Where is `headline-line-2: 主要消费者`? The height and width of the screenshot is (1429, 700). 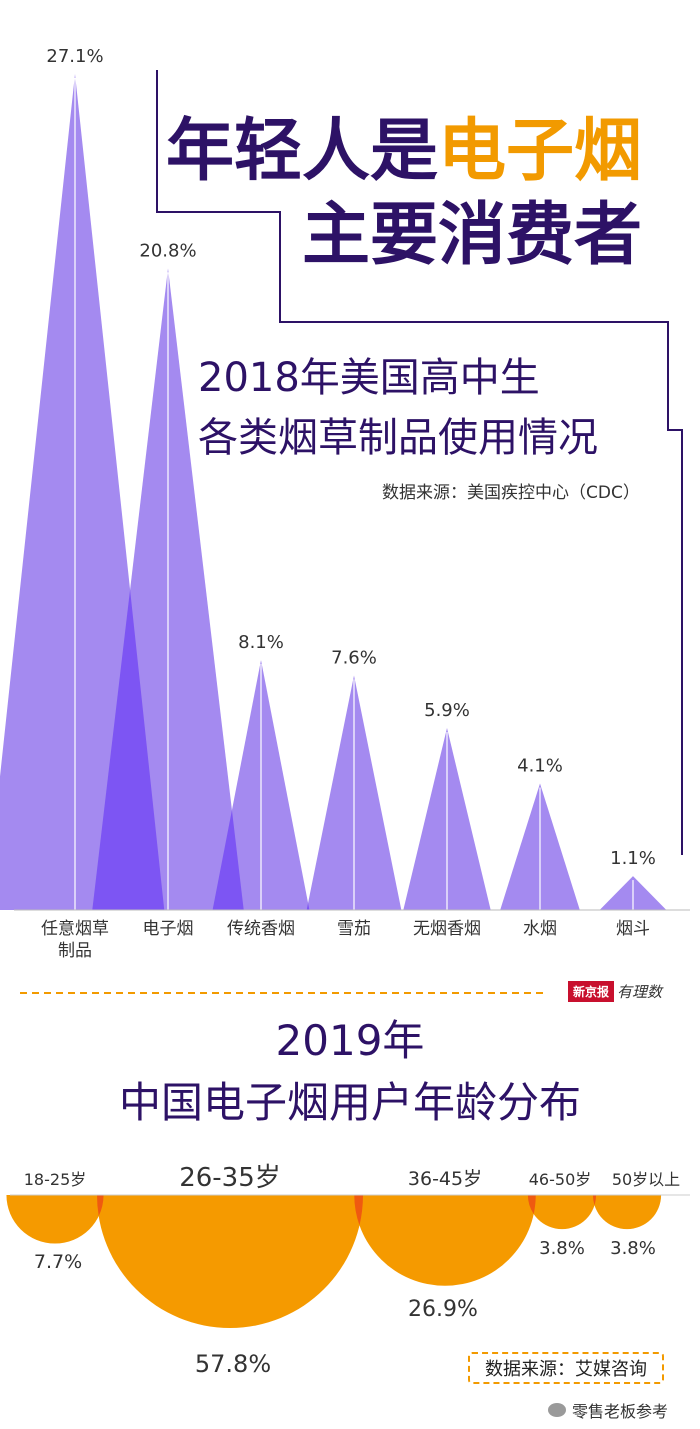
headline-line-2: 主要消费者 is located at coordinates (472, 235).